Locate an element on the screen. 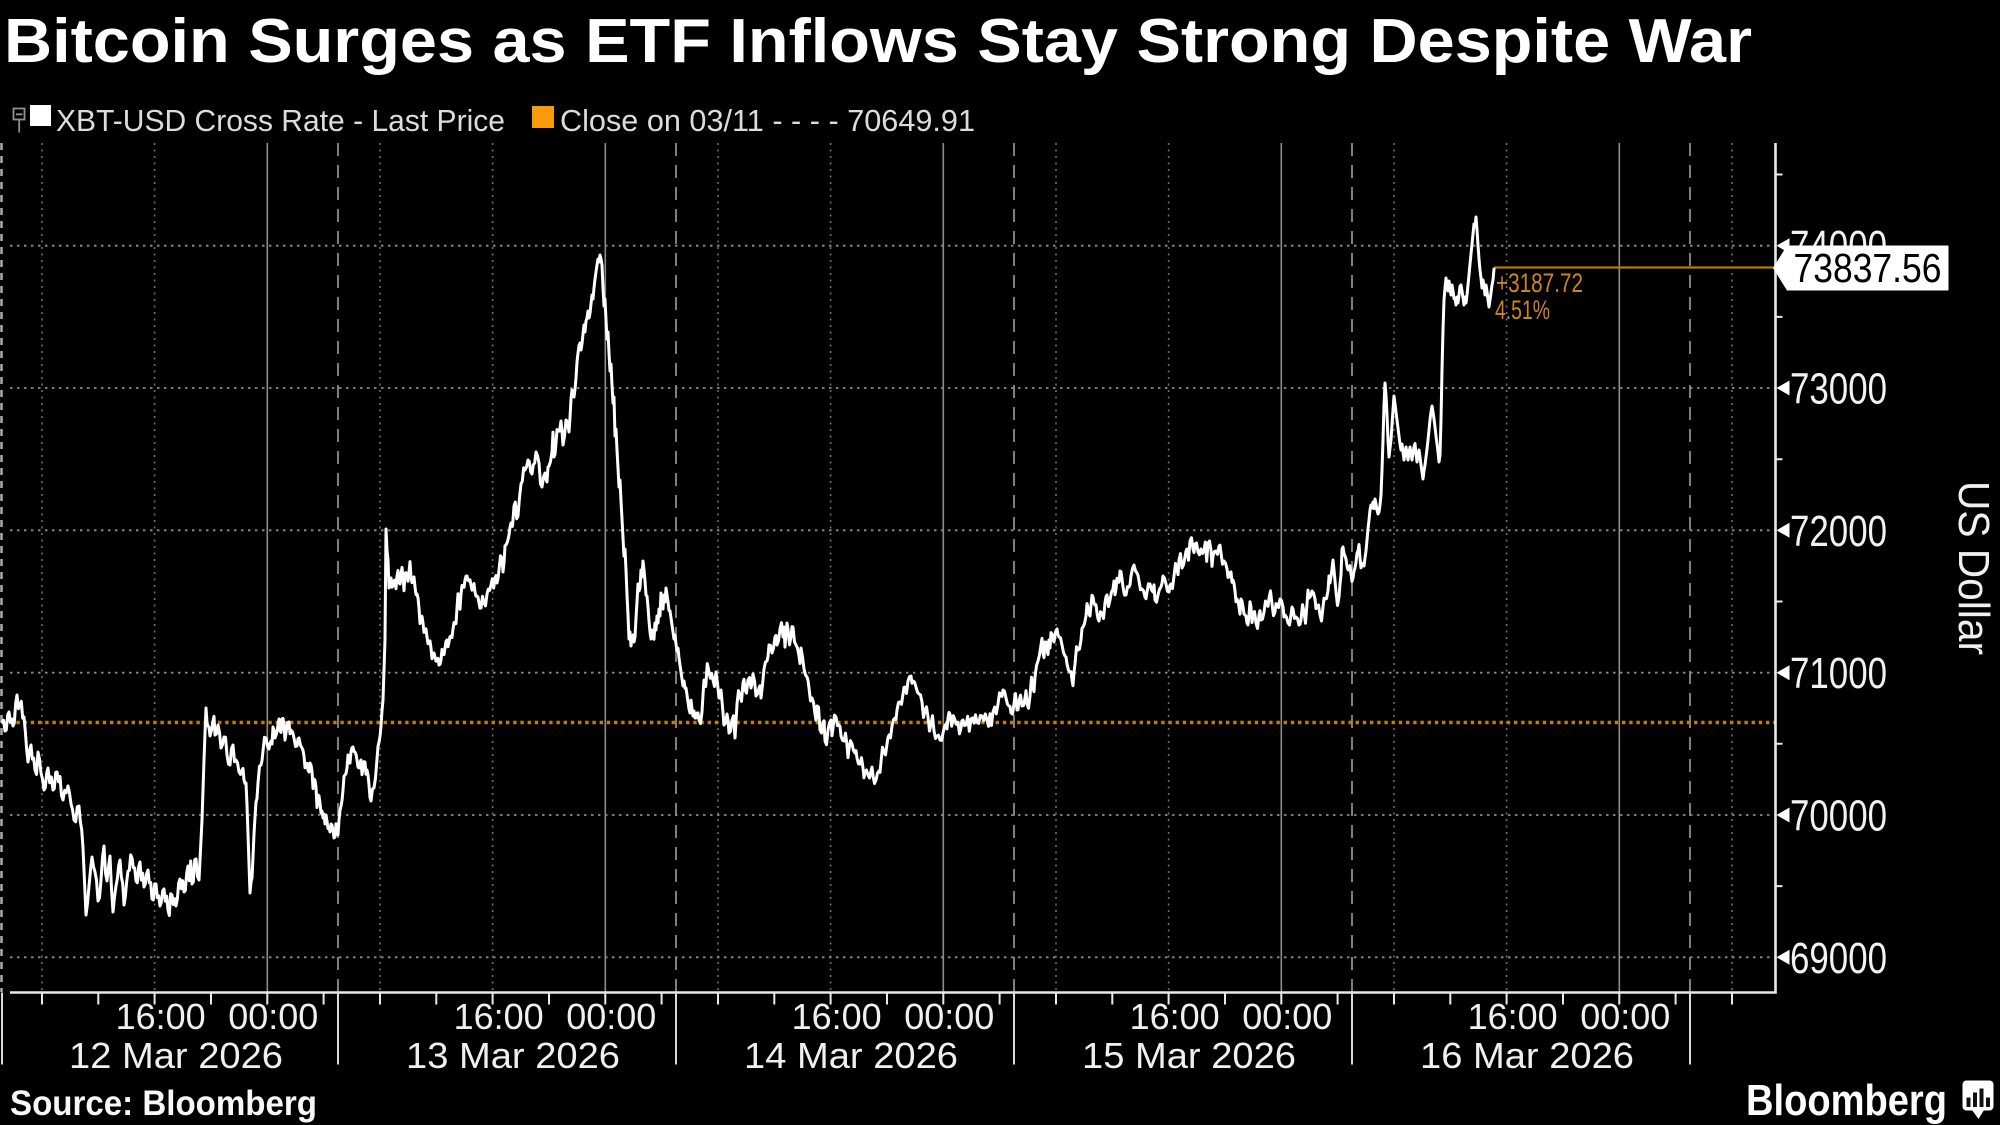  svg-text: 73000 is located at coordinates (1838, 389).